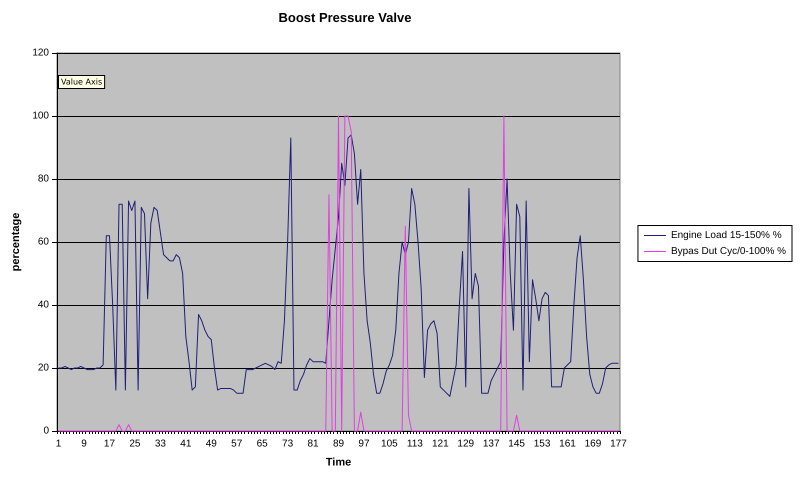 The width and height of the screenshot is (800, 487). What do you see at coordinates (44, 368) in the screenshot?
I see `y-tick-label: 20` at bounding box center [44, 368].